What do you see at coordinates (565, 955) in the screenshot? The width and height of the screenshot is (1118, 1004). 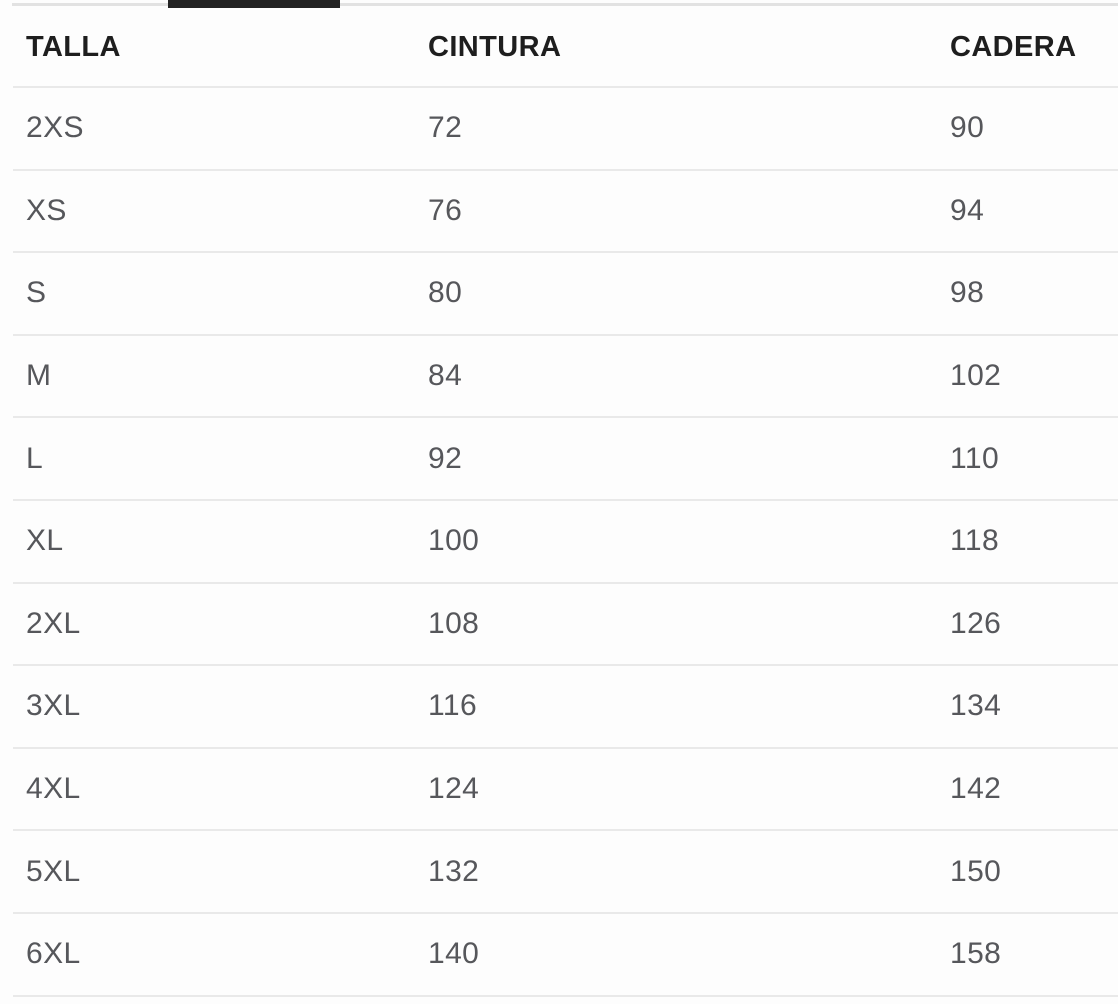 I see `table-row: 6XL 140 158` at bounding box center [565, 955].